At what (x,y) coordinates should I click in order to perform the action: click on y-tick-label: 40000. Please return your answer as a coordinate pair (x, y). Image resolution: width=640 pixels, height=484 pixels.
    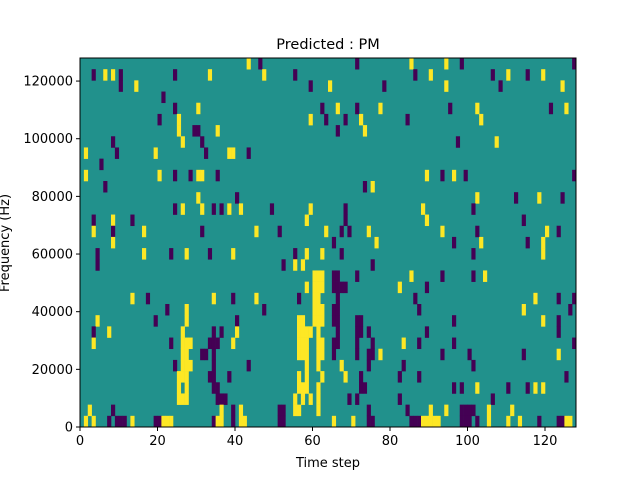
    Looking at the image, I should click on (52, 312).